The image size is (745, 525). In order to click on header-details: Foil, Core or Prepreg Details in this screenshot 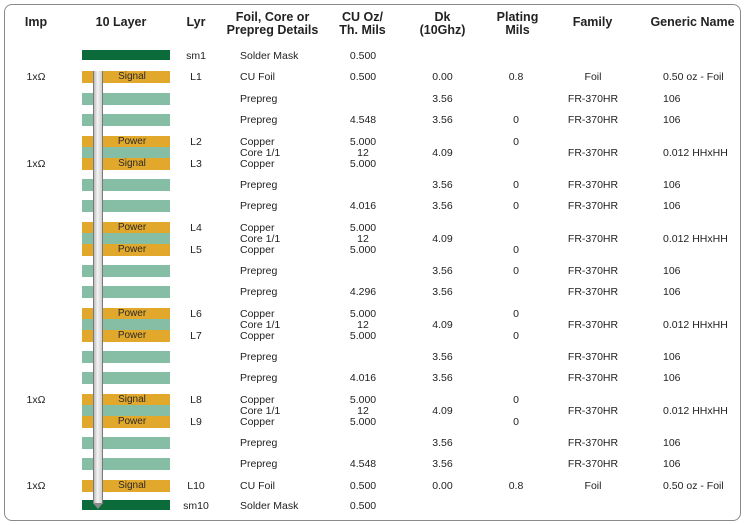, I will do `click(272, 24)`.